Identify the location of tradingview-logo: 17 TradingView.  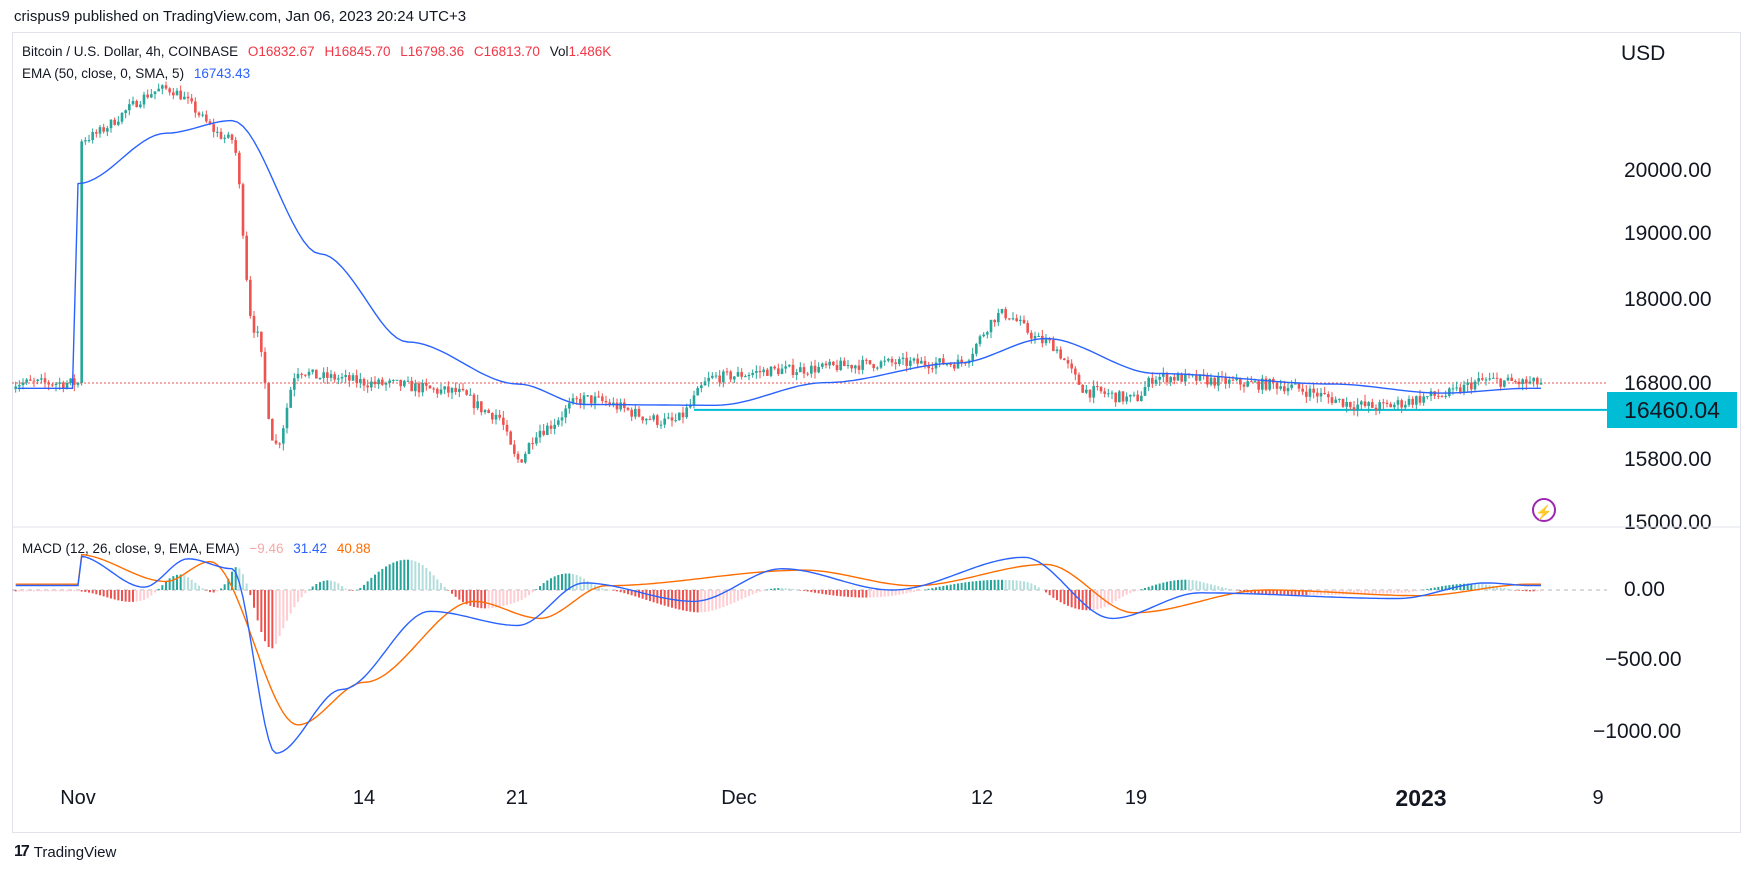
(65, 852).